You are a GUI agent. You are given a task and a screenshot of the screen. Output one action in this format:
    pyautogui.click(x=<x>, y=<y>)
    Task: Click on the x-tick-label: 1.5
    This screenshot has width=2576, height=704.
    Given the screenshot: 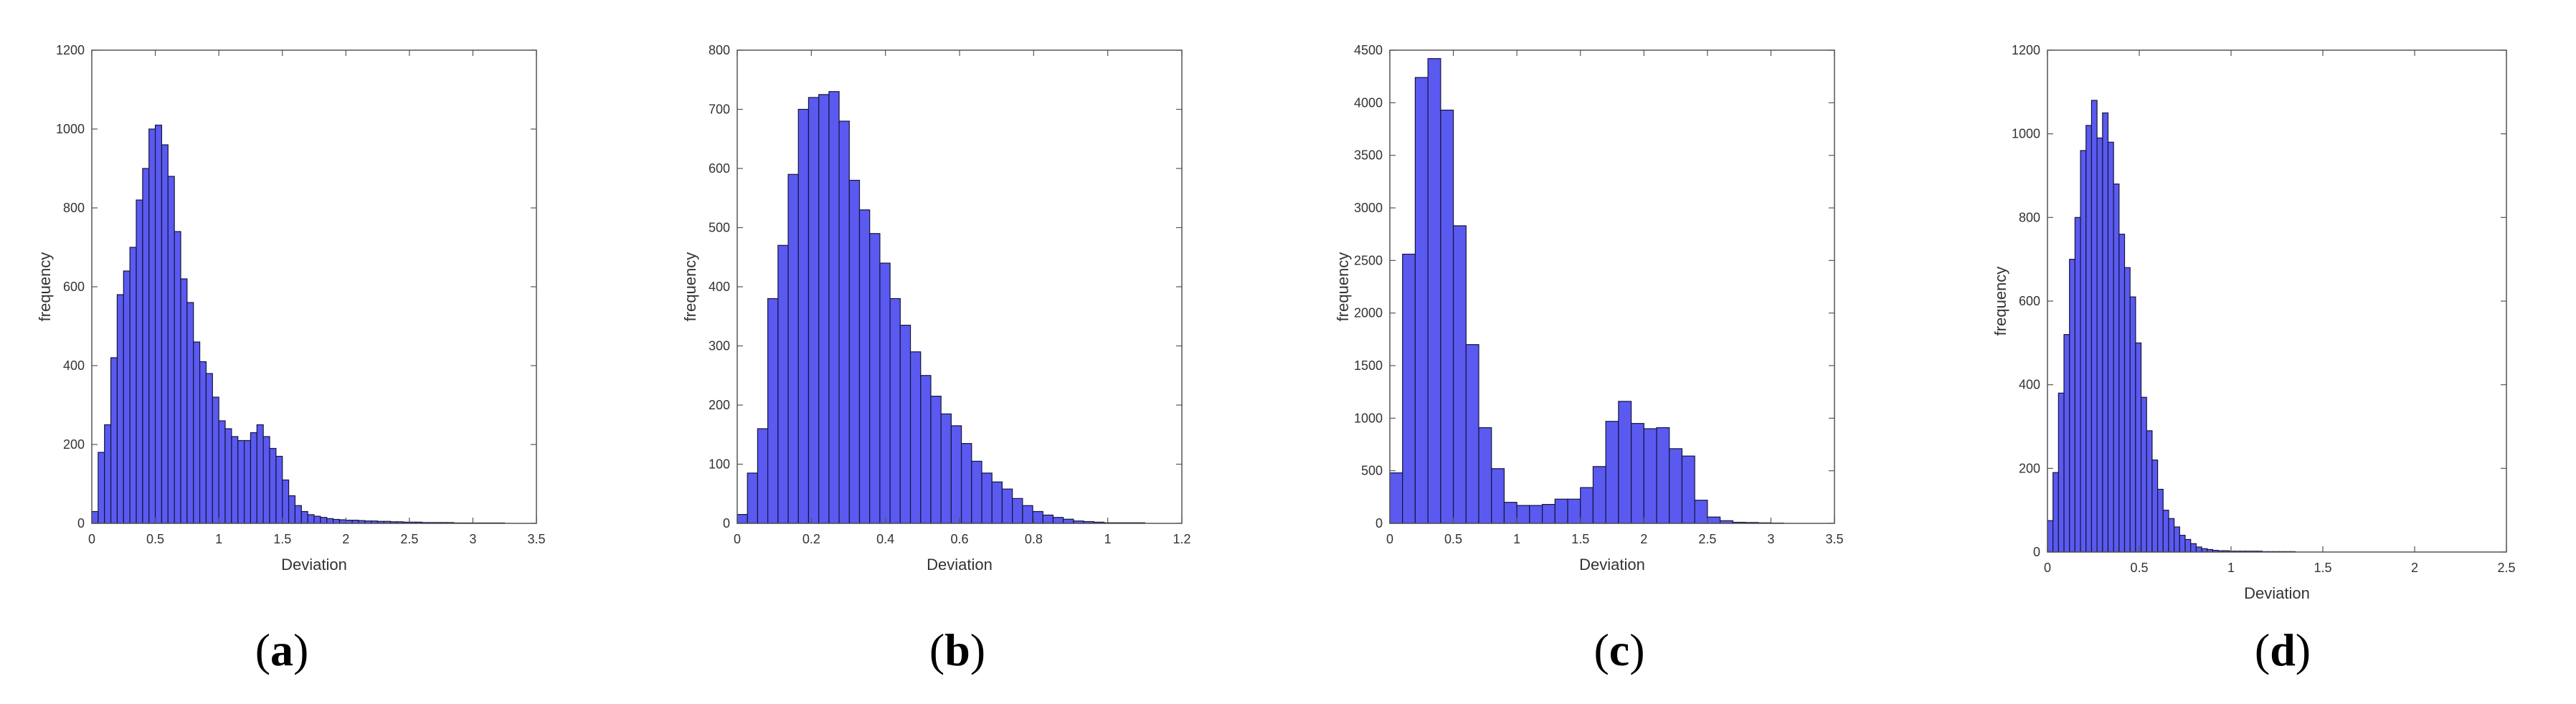 What is the action you would take?
    pyautogui.click(x=282, y=539)
    